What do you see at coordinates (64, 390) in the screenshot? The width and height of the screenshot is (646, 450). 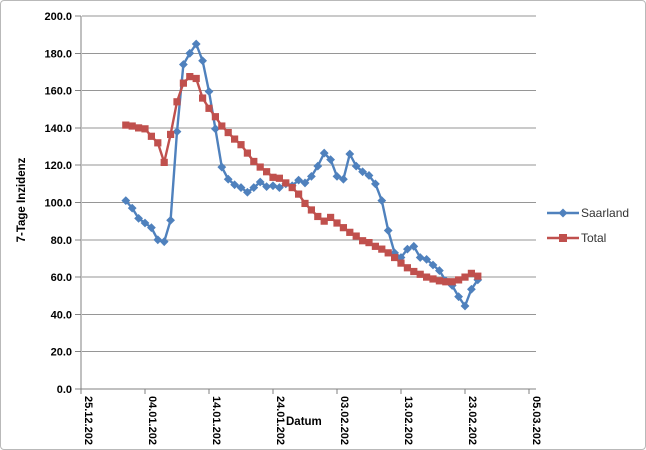 I see `svg-text: 0.0` at bounding box center [64, 390].